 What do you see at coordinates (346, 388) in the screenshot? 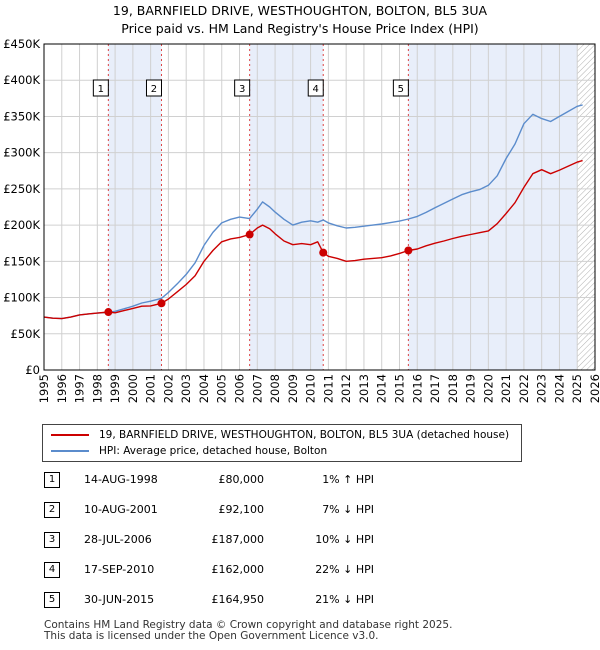
I see `x-tick-label: 2012` at bounding box center [346, 388].